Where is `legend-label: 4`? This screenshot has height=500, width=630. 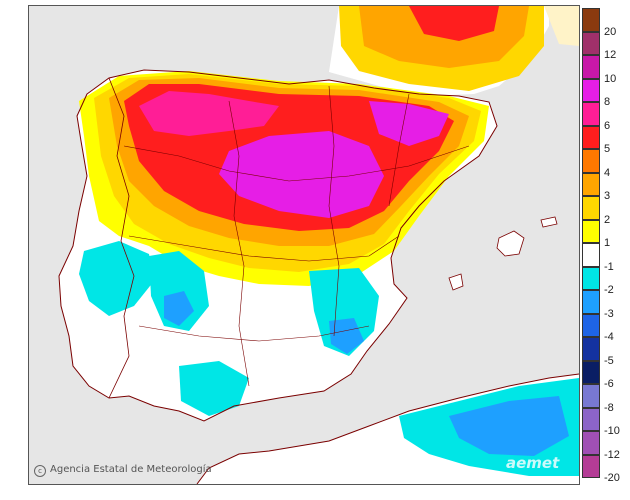 legend-label: 4 is located at coordinates (607, 172).